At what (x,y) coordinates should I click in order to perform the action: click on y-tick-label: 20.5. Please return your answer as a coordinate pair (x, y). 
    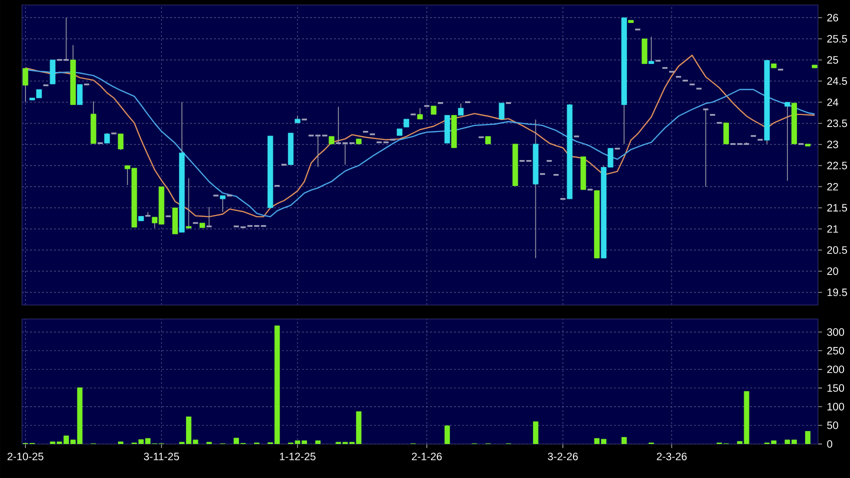
    Looking at the image, I should click on (837, 250).